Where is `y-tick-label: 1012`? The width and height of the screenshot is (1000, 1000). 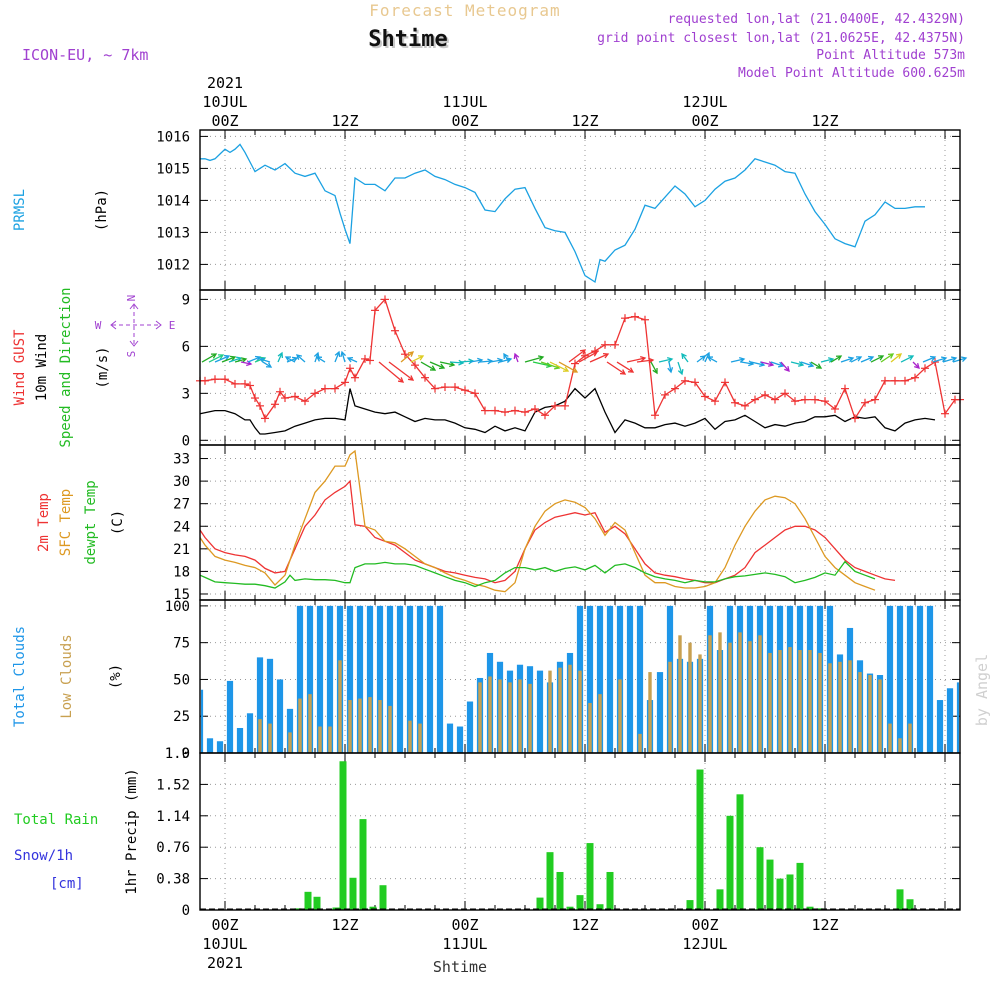
y-tick-label: 1012 is located at coordinates (173, 265).